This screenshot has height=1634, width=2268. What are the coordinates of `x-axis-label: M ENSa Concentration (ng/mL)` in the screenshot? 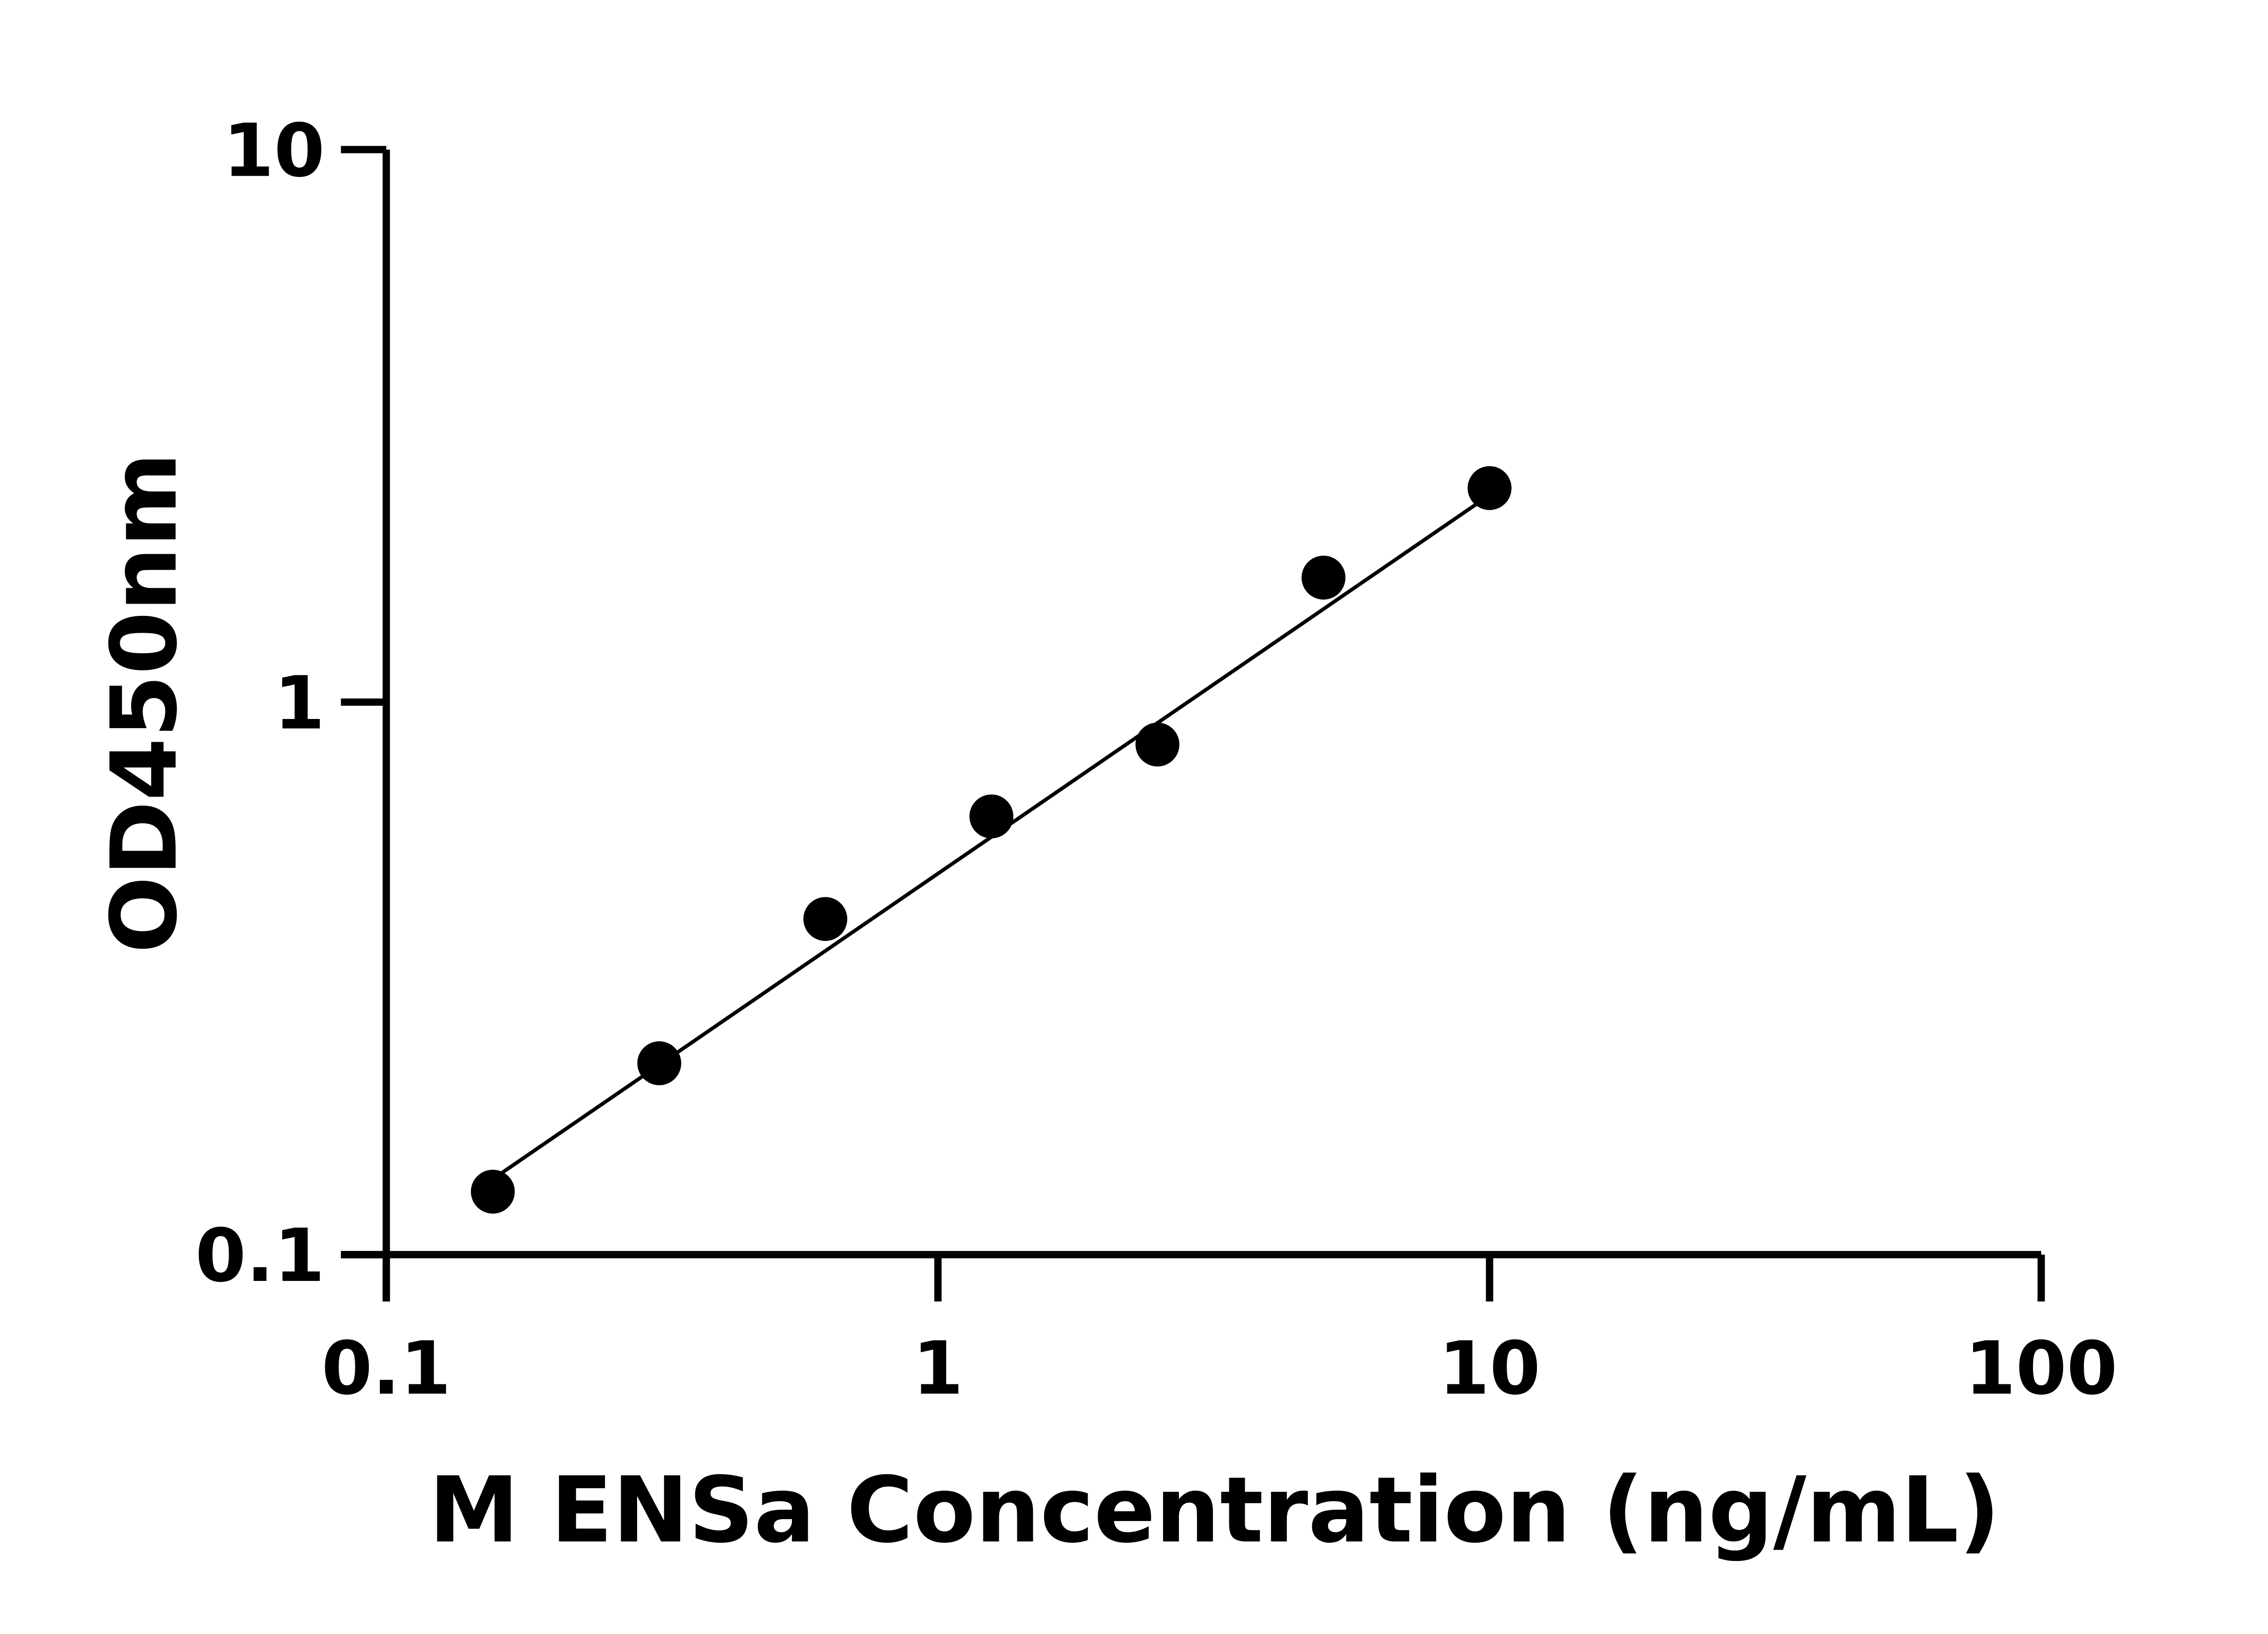 It's located at (1214, 1510).